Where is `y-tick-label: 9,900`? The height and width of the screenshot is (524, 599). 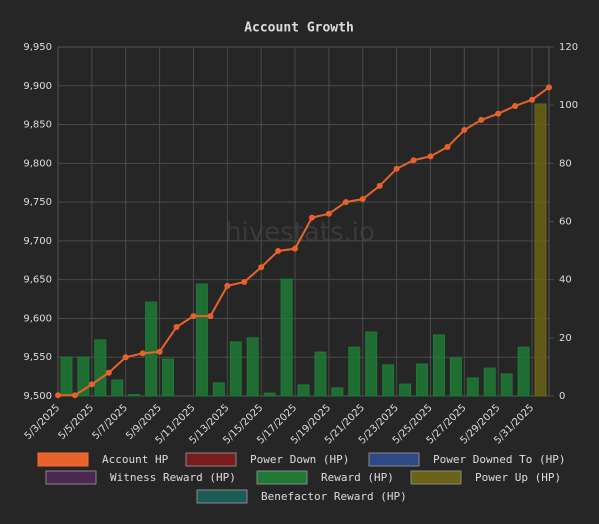 y-tick-label: 9,900 is located at coordinates (37, 86).